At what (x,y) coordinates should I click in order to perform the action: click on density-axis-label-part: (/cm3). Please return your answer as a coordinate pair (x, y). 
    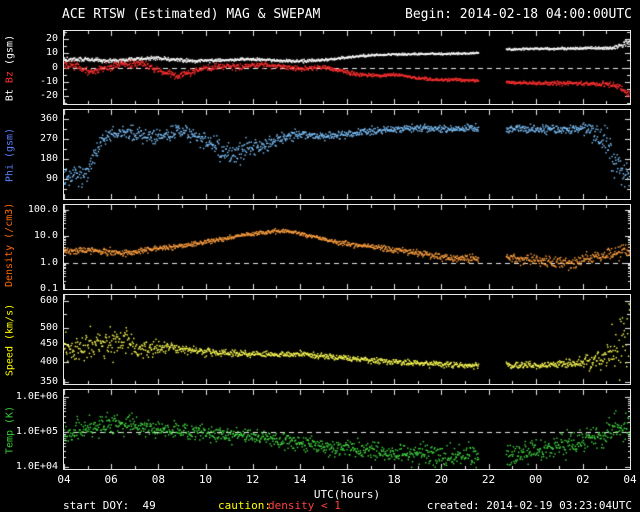
    Looking at the image, I should click on (9, 220).